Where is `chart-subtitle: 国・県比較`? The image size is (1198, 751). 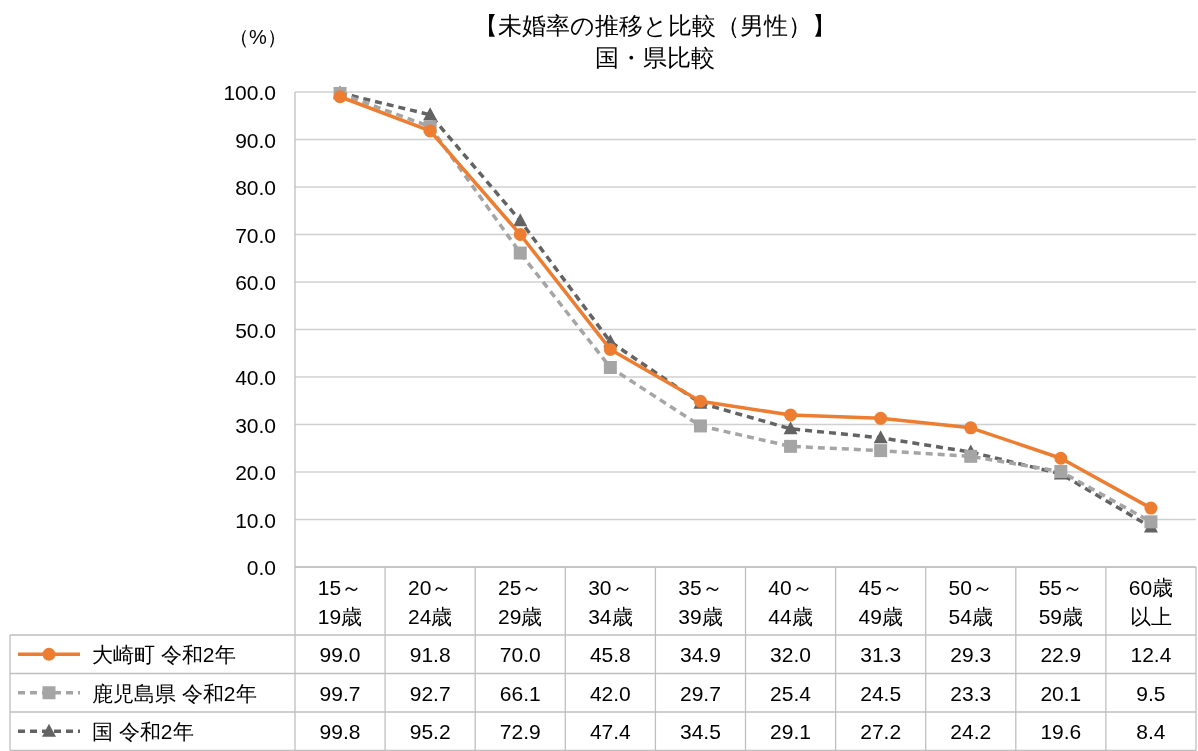 chart-subtitle: 国・県比較 is located at coordinates (655, 57).